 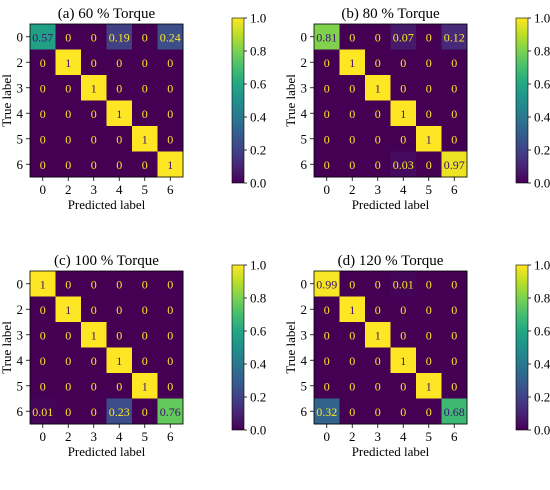 I want to click on y-tick-label: 3, so click(x=304, y=87).